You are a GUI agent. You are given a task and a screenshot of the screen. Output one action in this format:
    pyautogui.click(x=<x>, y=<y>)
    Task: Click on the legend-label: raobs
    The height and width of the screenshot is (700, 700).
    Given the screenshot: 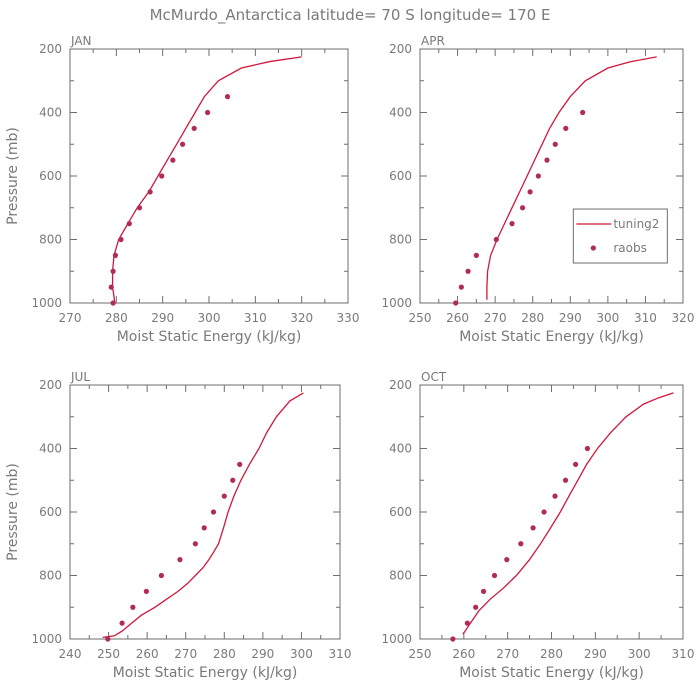 What is the action you would take?
    pyautogui.click(x=630, y=248)
    